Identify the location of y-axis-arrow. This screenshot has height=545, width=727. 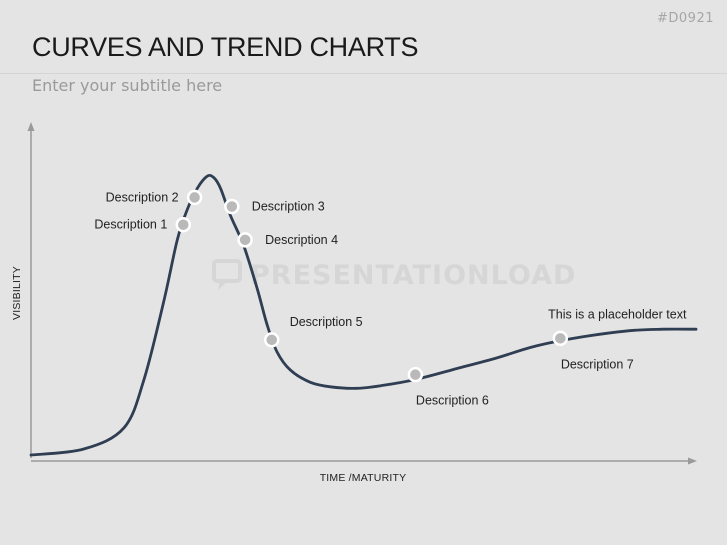
(31, 126).